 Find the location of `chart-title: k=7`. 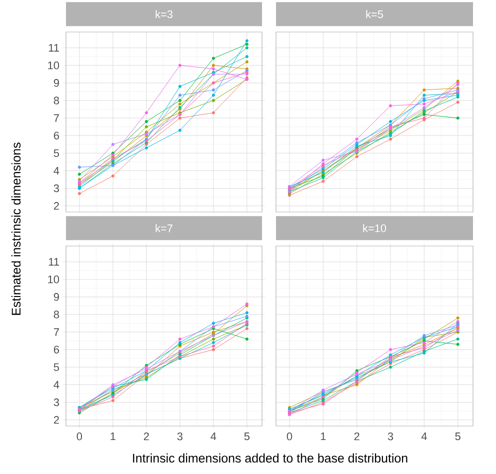

chart-title: k=7 is located at coordinates (164, 228).